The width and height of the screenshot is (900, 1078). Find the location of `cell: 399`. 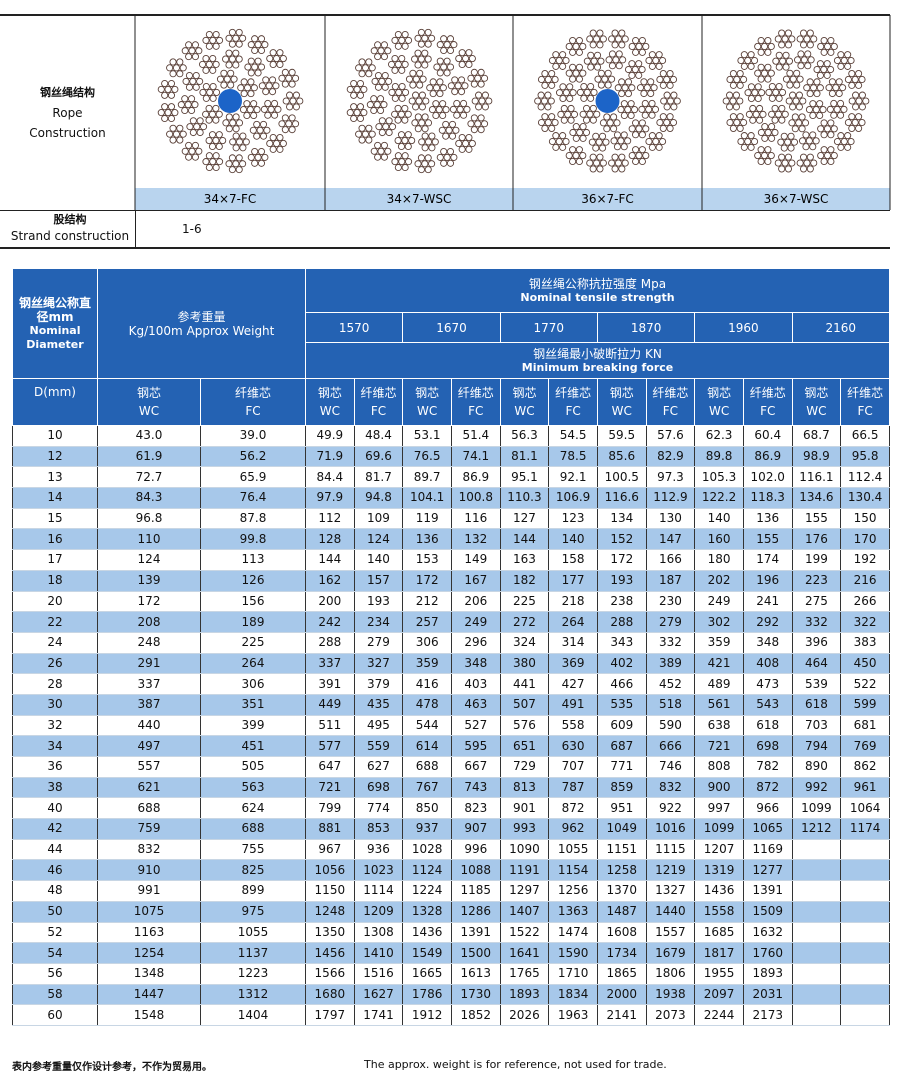

cell: 399 is located at coordinates (253, 726).